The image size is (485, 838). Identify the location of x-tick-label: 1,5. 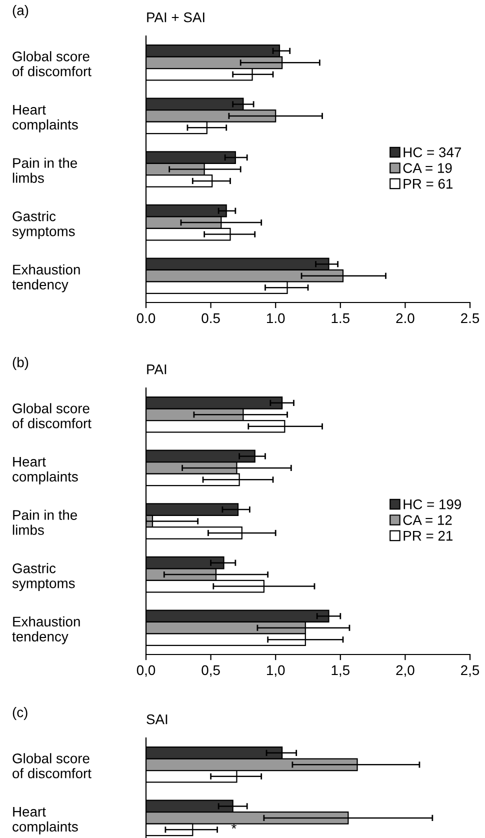
(341, 671).